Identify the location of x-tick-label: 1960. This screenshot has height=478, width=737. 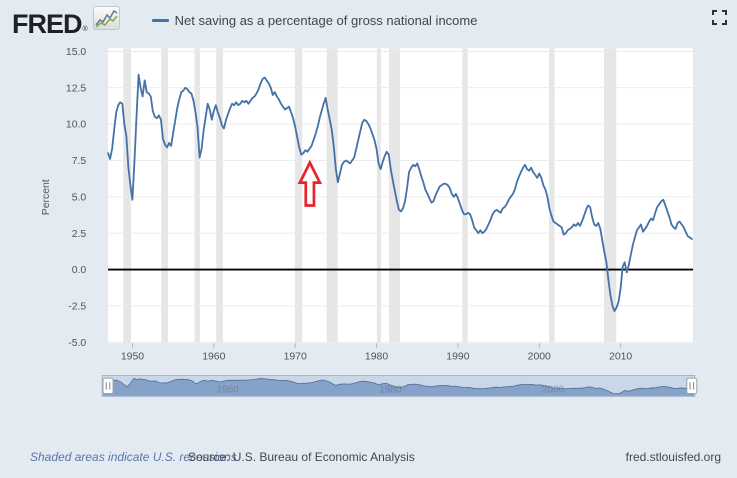
(213, 357).